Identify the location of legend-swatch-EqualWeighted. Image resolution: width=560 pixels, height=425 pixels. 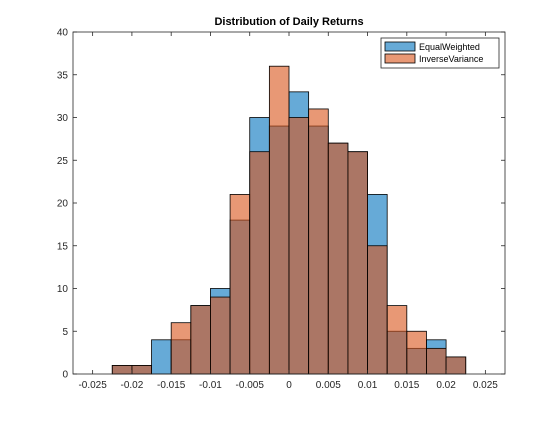
(400, 46).